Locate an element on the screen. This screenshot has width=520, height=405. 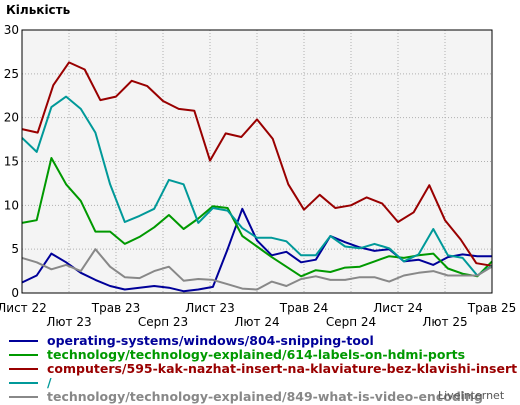
y-tick-label: 15 is located at coordinates (11, 162).